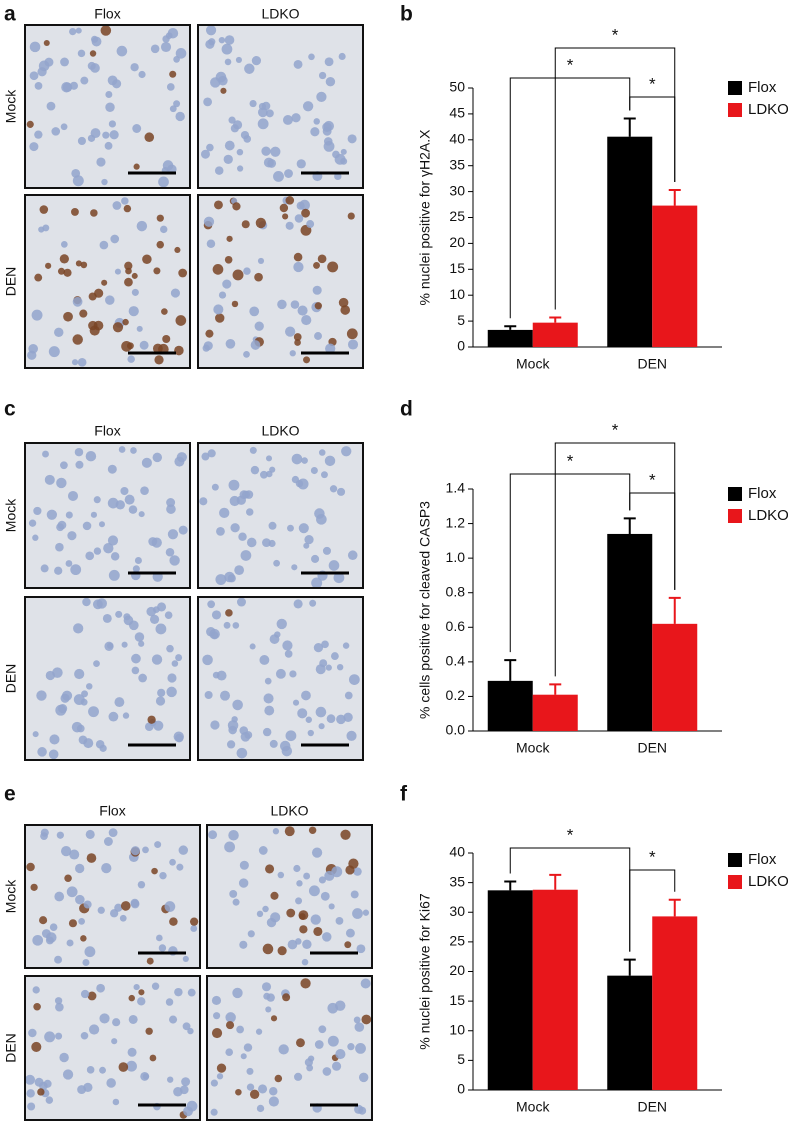 The height and width of the screenshot is (1122, 788). What do you see at coordinates (404, 794) in the screenshot?
I see `panel-letter: f` at bounding box center [404, 794].